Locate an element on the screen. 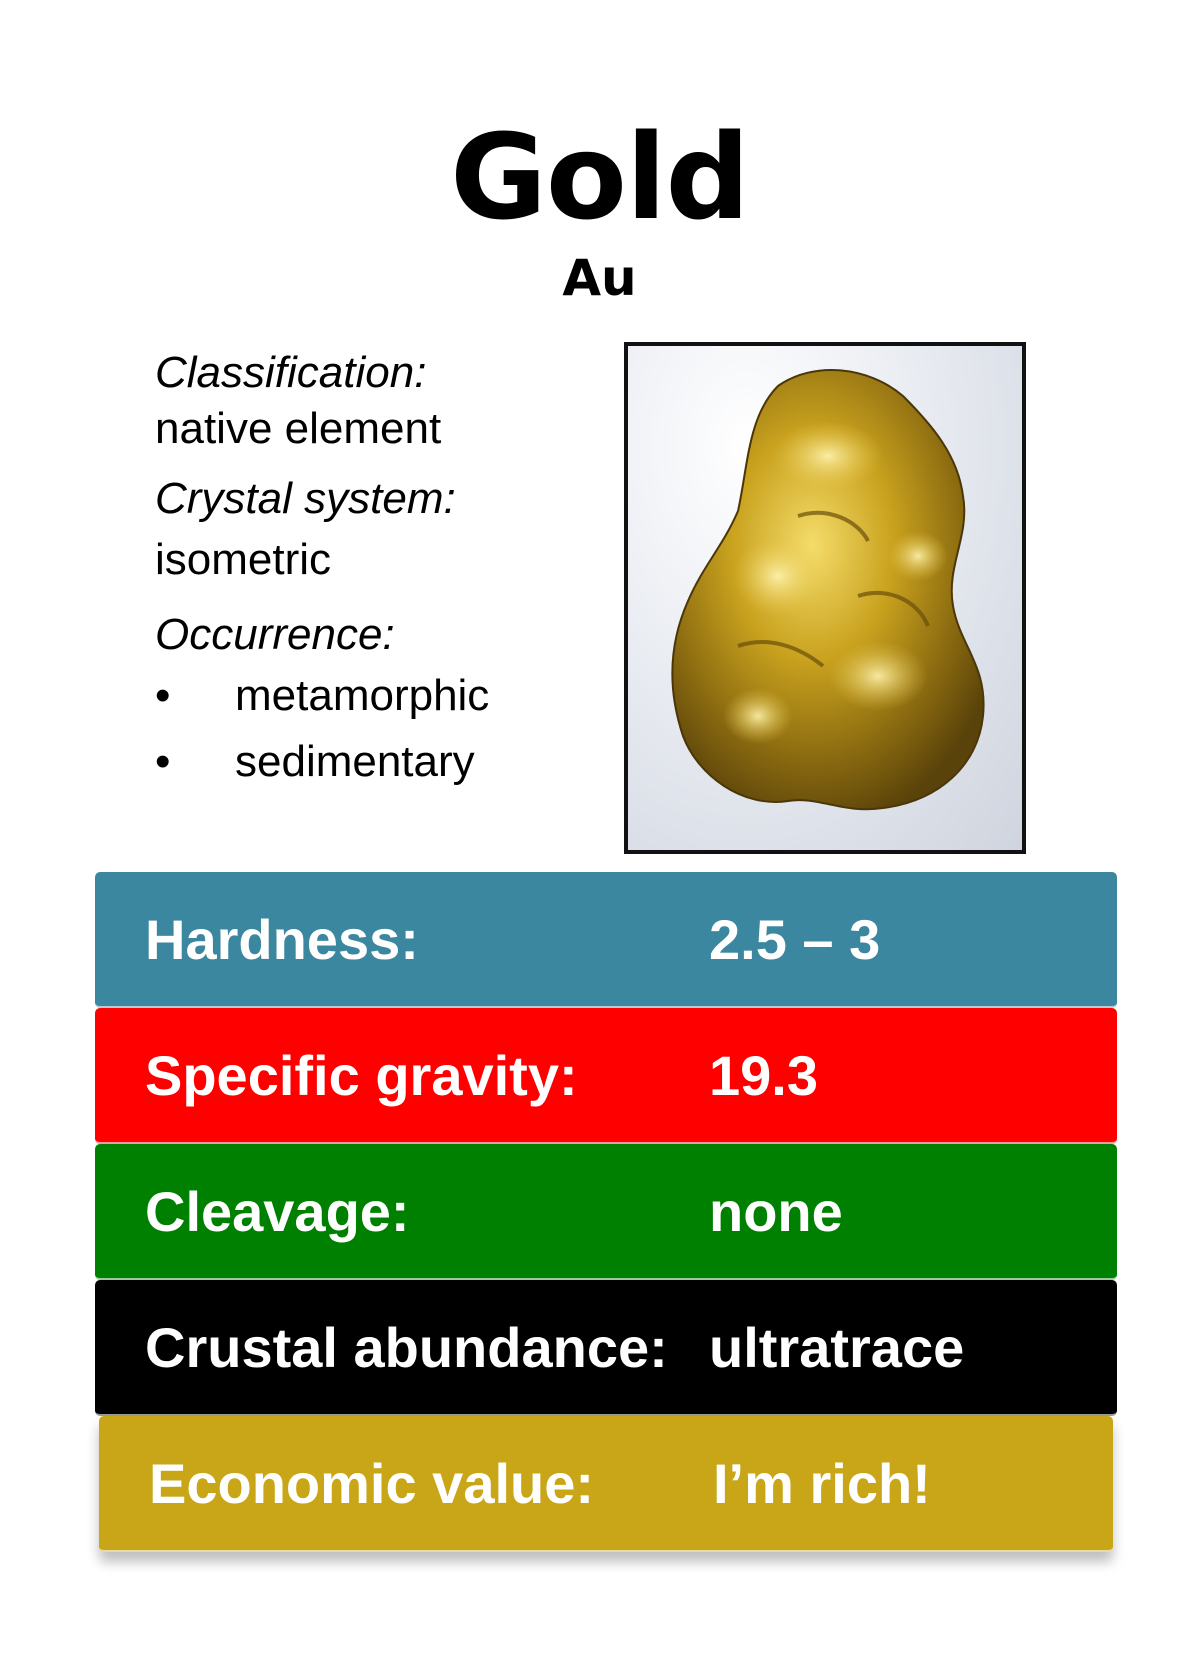 This screenshot has height=1679, width=1199. classification-value: native element is located at coordinates (298, 428).